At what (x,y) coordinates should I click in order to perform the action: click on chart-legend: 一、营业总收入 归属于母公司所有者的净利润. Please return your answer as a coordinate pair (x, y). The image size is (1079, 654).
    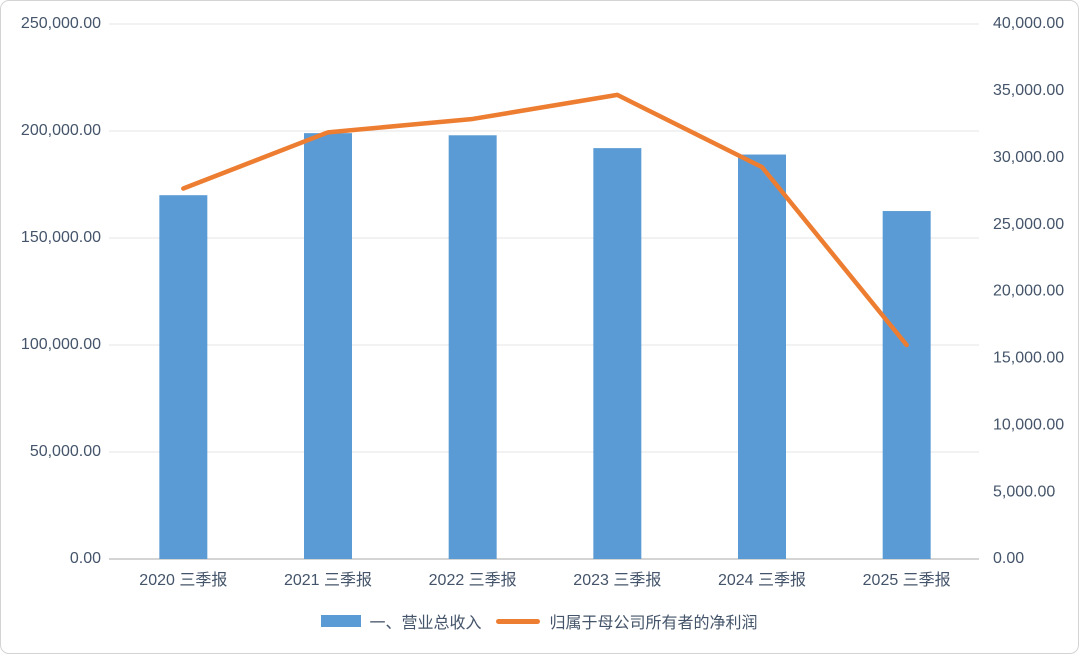
    Looking at the image, I should click on (539, 621).